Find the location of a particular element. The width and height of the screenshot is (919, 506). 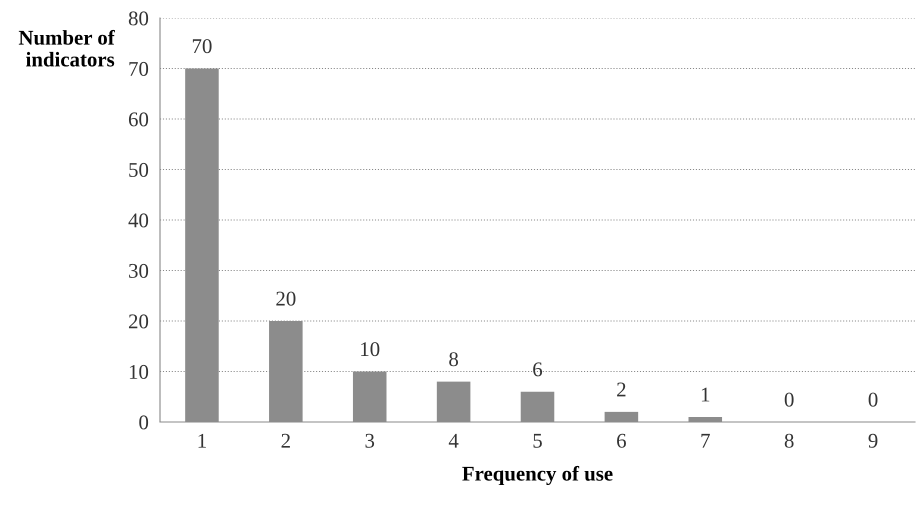

data-label: 10 is located at coordinates (370, 349).